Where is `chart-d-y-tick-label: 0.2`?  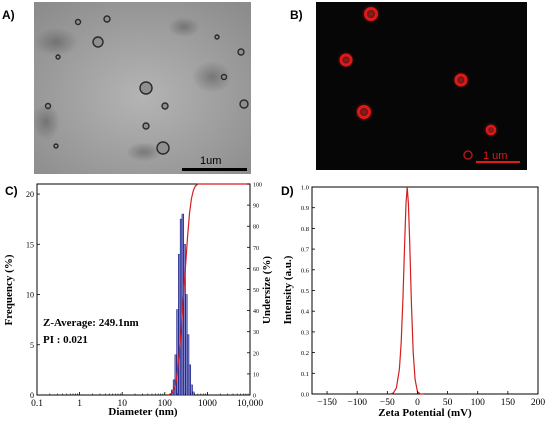
chart-d-y-tick-label: 0.2 is located at coordinates (305, 353).